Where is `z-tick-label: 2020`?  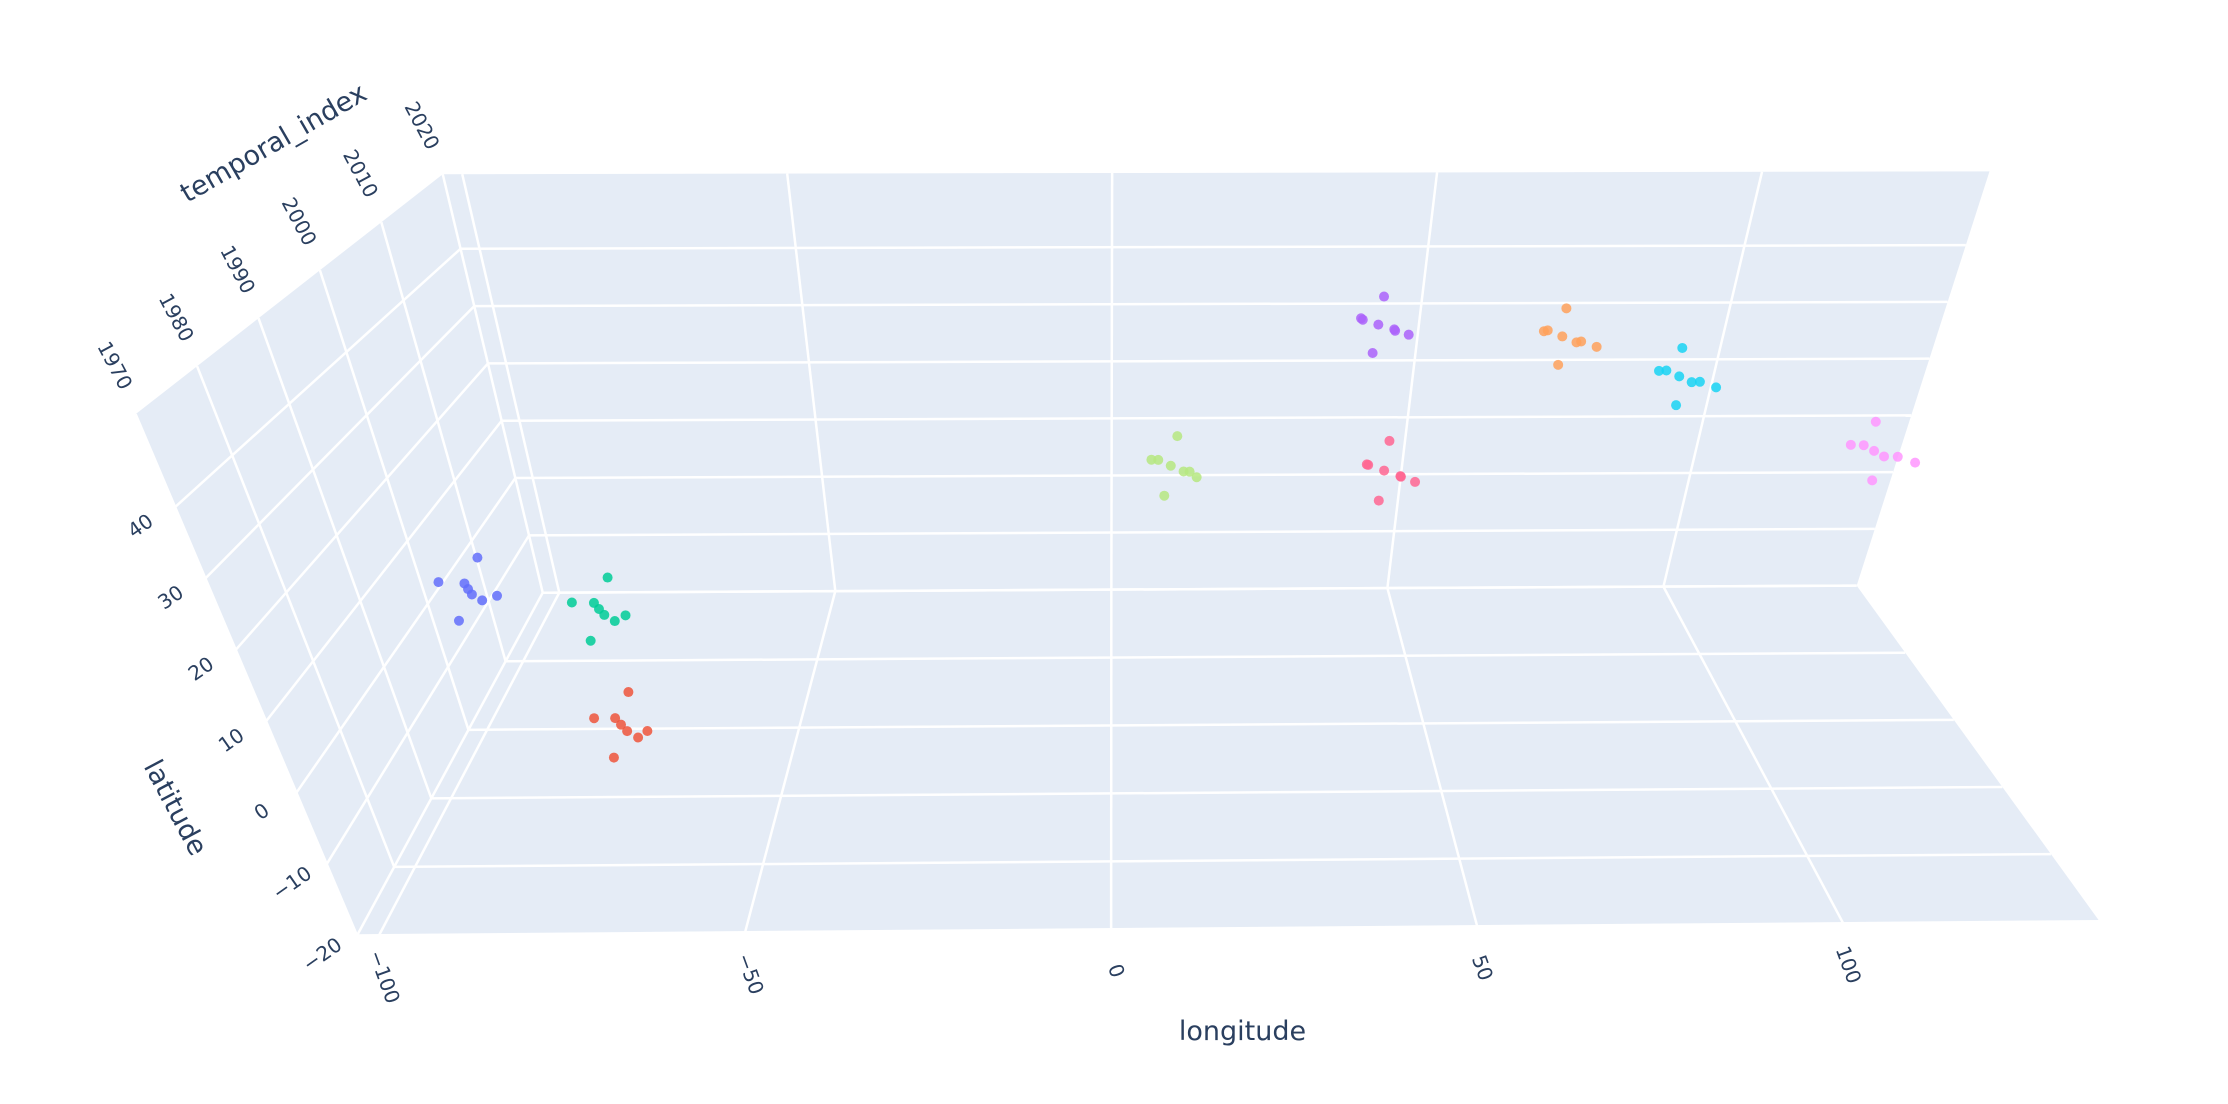
z-tick-label: 2020 is located at coordinates (422, 125).